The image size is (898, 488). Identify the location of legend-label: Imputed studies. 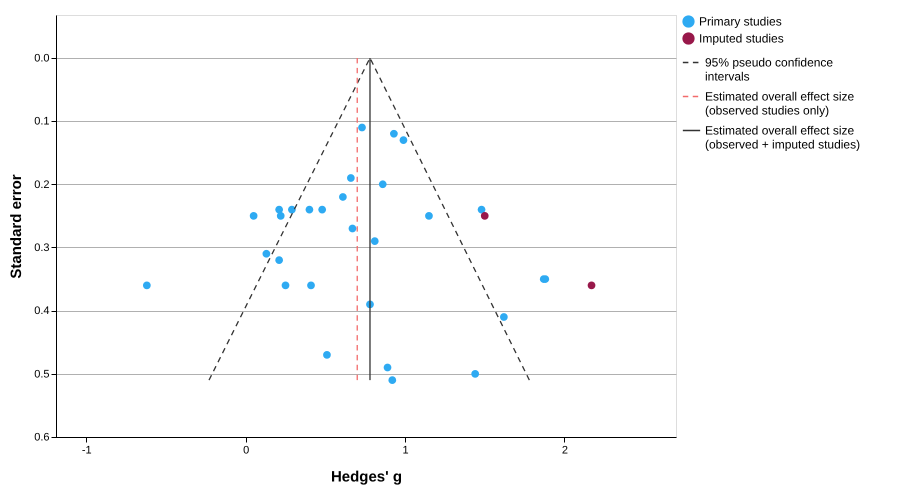
(741, 39).